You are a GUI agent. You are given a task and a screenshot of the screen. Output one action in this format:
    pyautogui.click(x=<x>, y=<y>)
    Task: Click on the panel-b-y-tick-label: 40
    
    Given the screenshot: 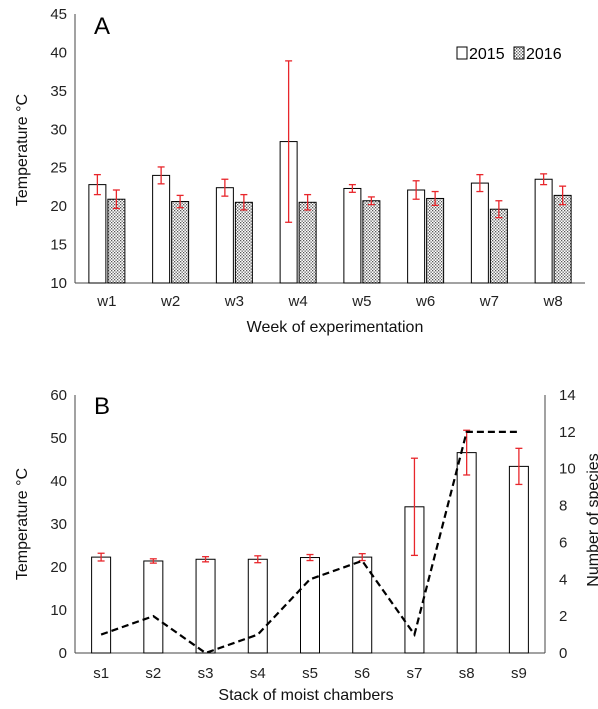 What is the action you would take?
    pyautogui.click(x=58, y=481)
    